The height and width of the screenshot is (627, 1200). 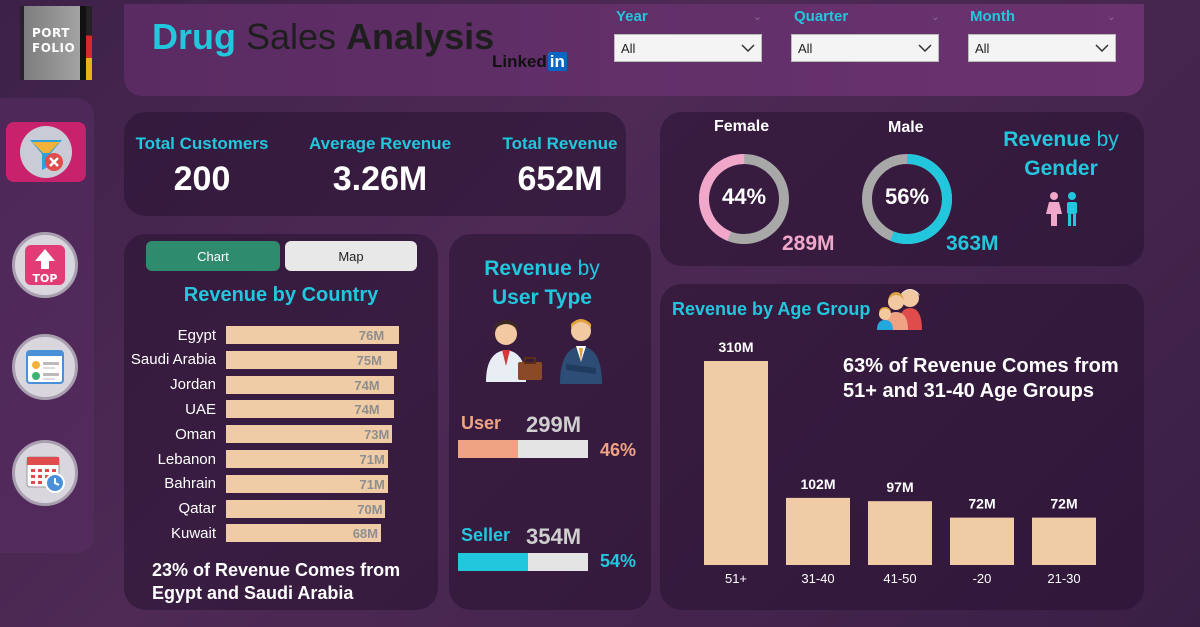 I want to click on male-label: Male, so click(x=906, y=127).